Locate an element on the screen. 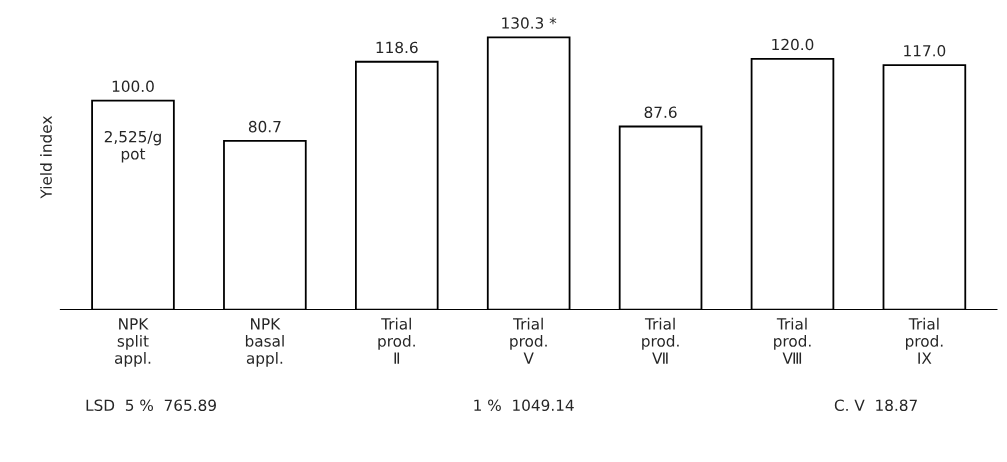 The width and height of the screenshot is (1007, 462). x-tick-label: NPK basal appl. is located at coordinates (264, 342).